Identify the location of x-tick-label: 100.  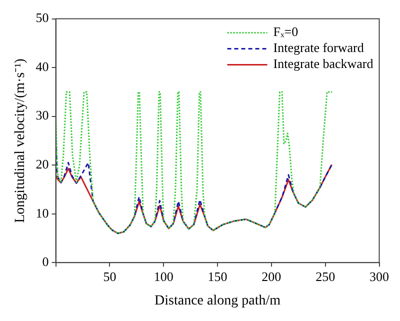
(164, 276).